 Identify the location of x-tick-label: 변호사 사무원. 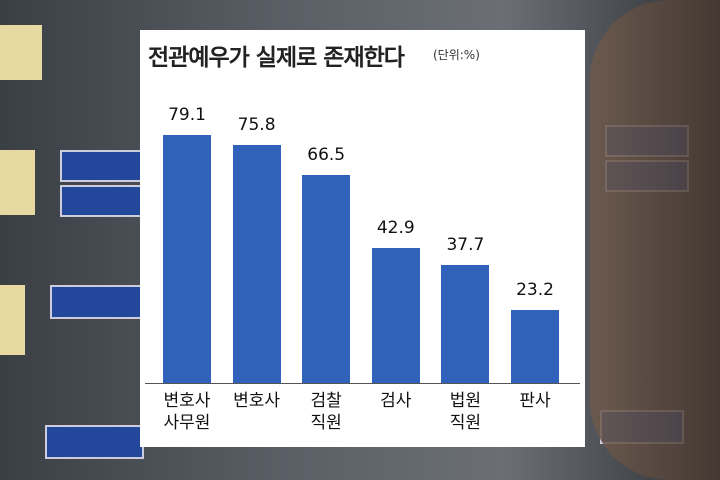
(187, 412).